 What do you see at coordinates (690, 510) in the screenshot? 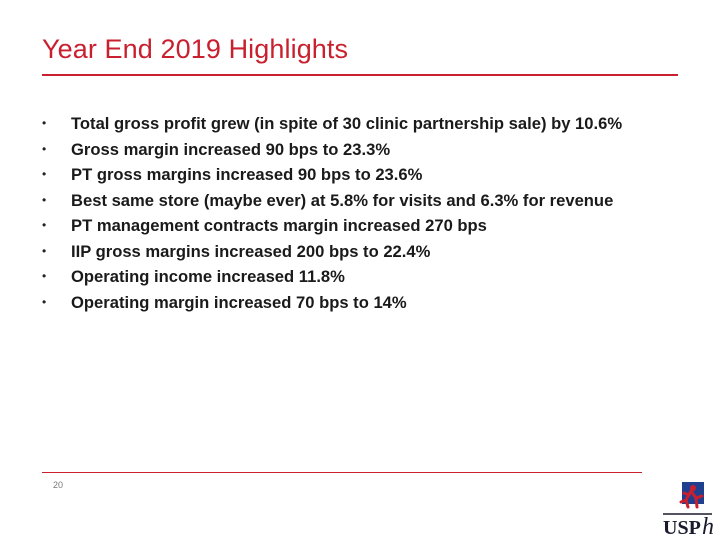
I see `uspt-runner-logo-icon: USP h` at bounding box center [690, 510].